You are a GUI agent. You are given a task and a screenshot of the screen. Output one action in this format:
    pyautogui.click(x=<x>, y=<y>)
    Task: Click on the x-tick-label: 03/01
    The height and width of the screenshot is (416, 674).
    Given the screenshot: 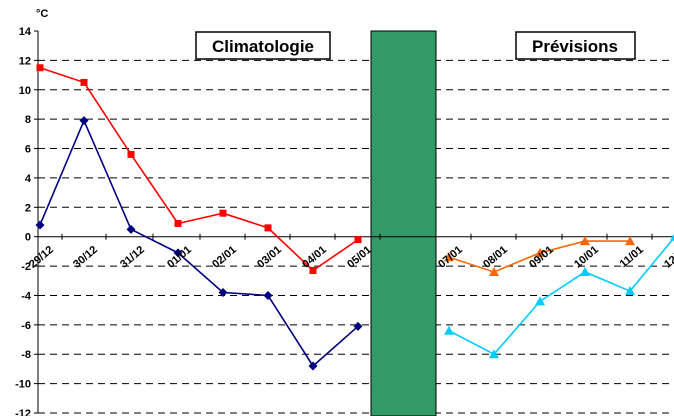 What is the action you would take?
    pyautogui.click(x=269, y=257)
    